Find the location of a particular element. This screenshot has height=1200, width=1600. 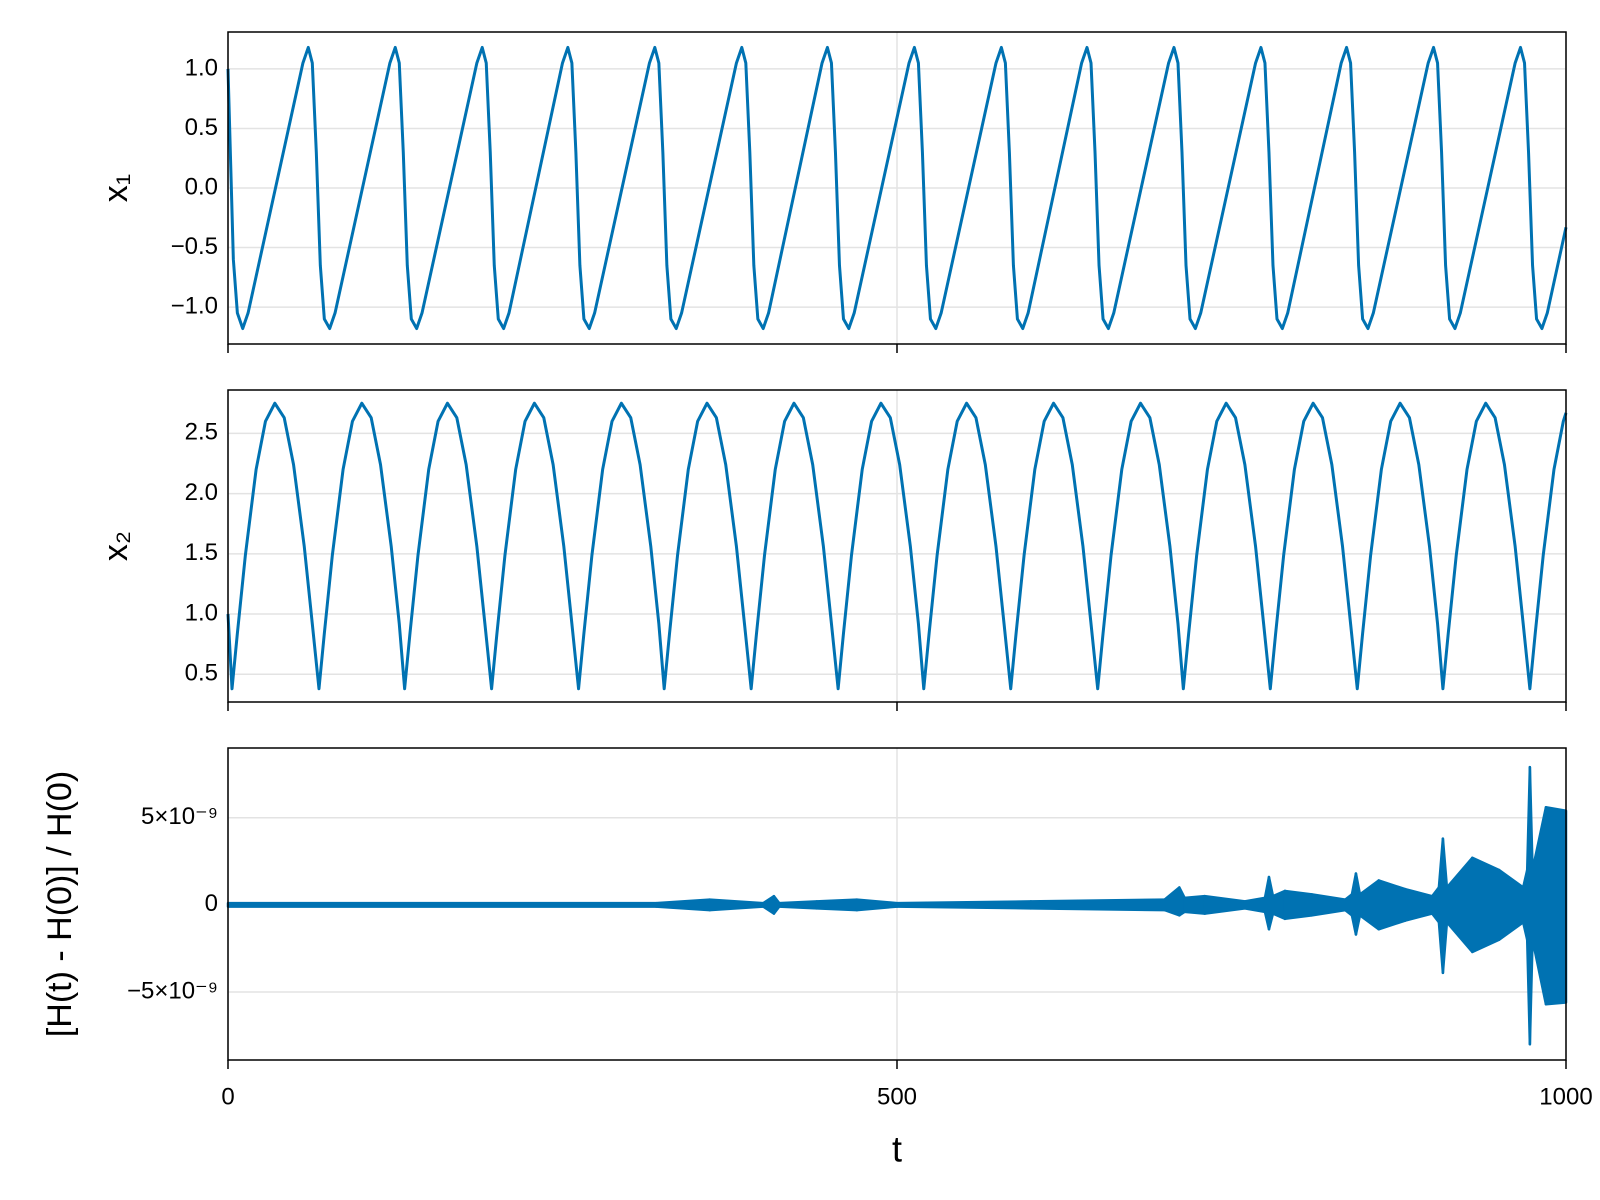

y-axis-label: [H(t) - H(0)] / H(0) is located at coordinates (60, 904).